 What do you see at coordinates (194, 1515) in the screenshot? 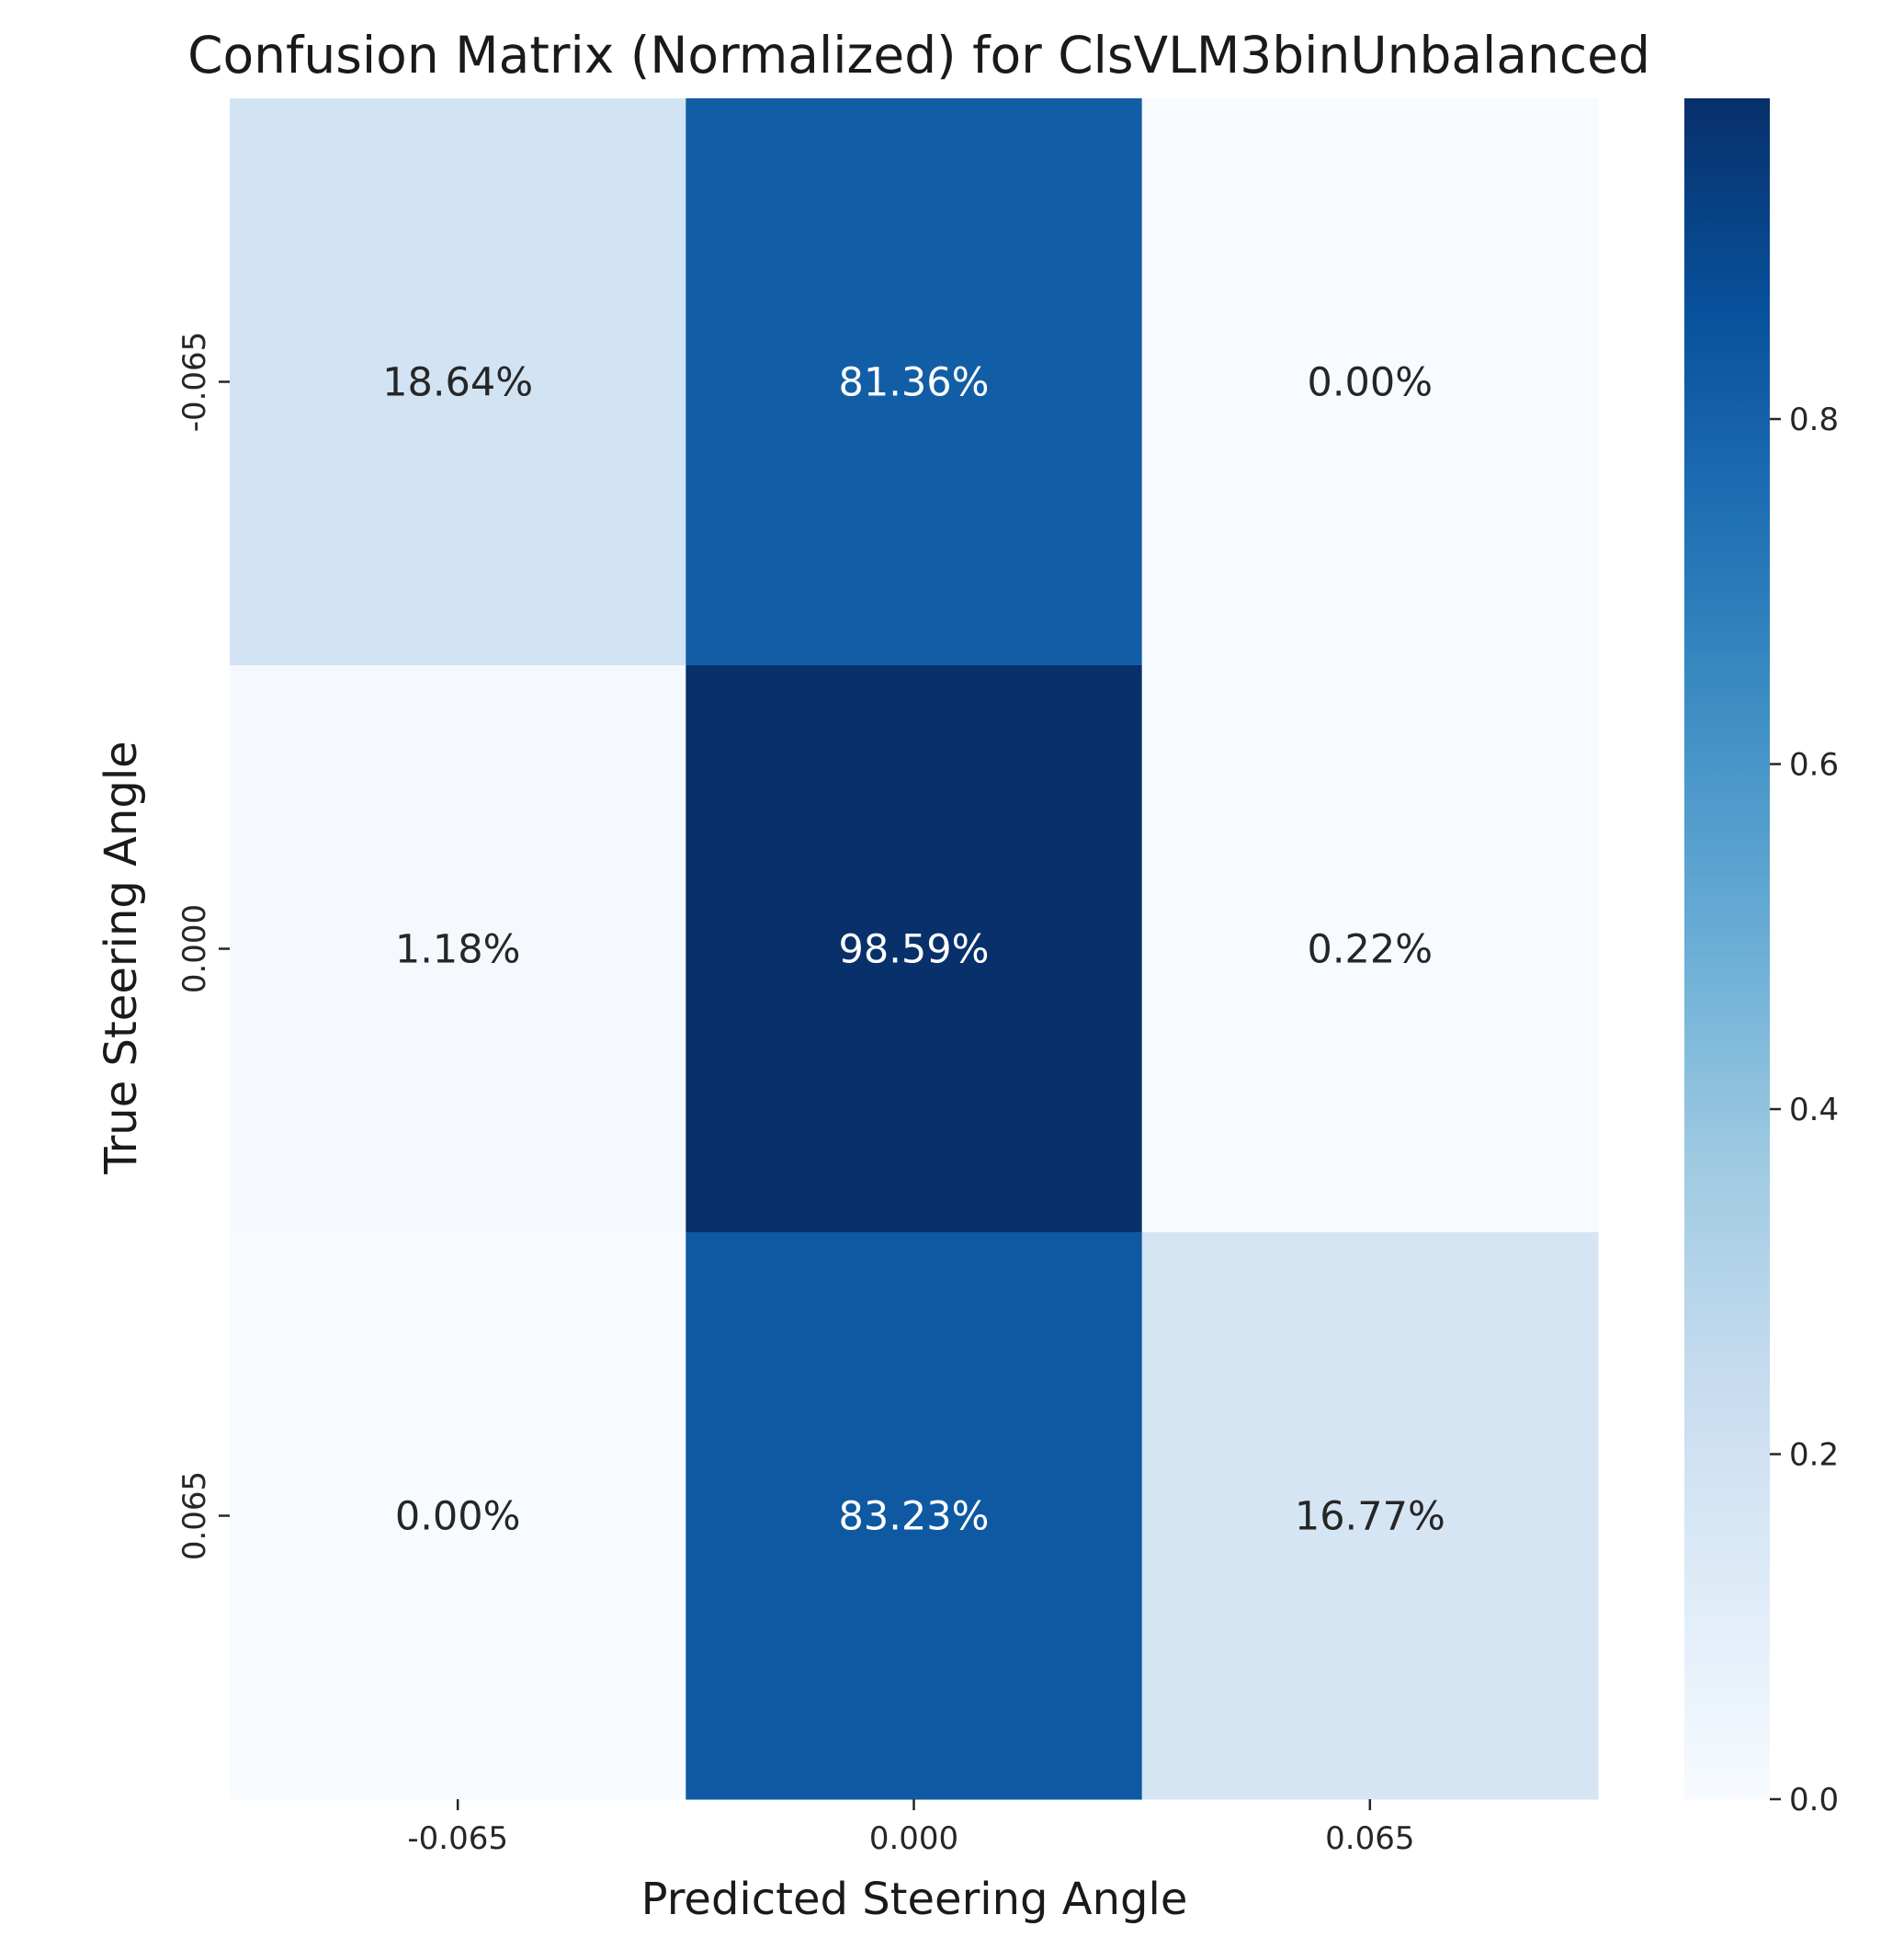
I see `y-tick-label: 0.065` at bounding box center [194, 1515].